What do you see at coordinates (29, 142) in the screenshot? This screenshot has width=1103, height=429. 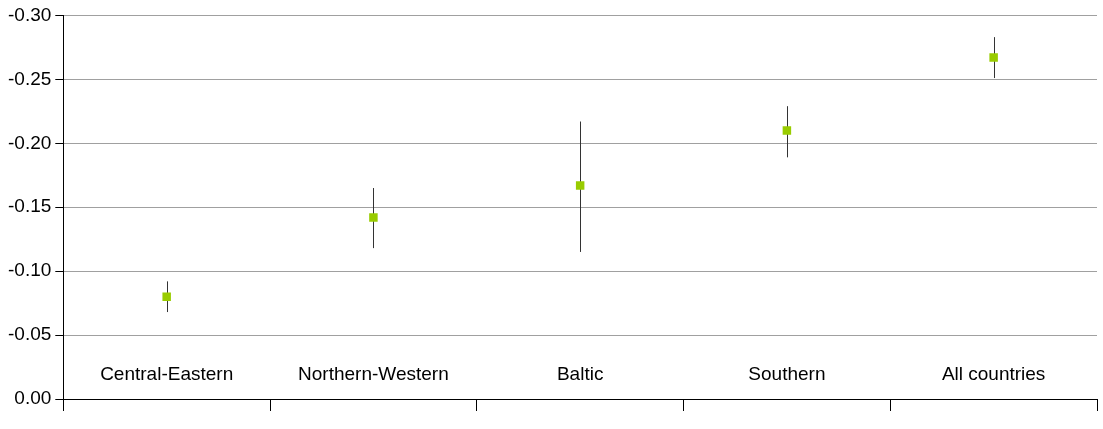 I see `y-tick-label: -0.20` at bounding box center [29, 142].